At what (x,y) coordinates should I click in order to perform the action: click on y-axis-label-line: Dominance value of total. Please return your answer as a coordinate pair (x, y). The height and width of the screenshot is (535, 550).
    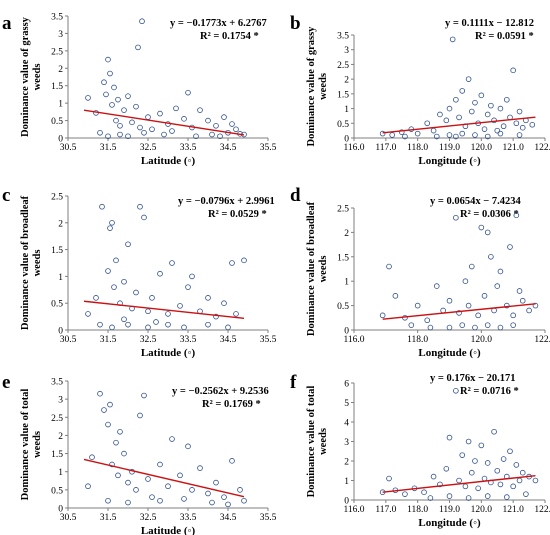
    Looking at the image, I should click on (311, 442).